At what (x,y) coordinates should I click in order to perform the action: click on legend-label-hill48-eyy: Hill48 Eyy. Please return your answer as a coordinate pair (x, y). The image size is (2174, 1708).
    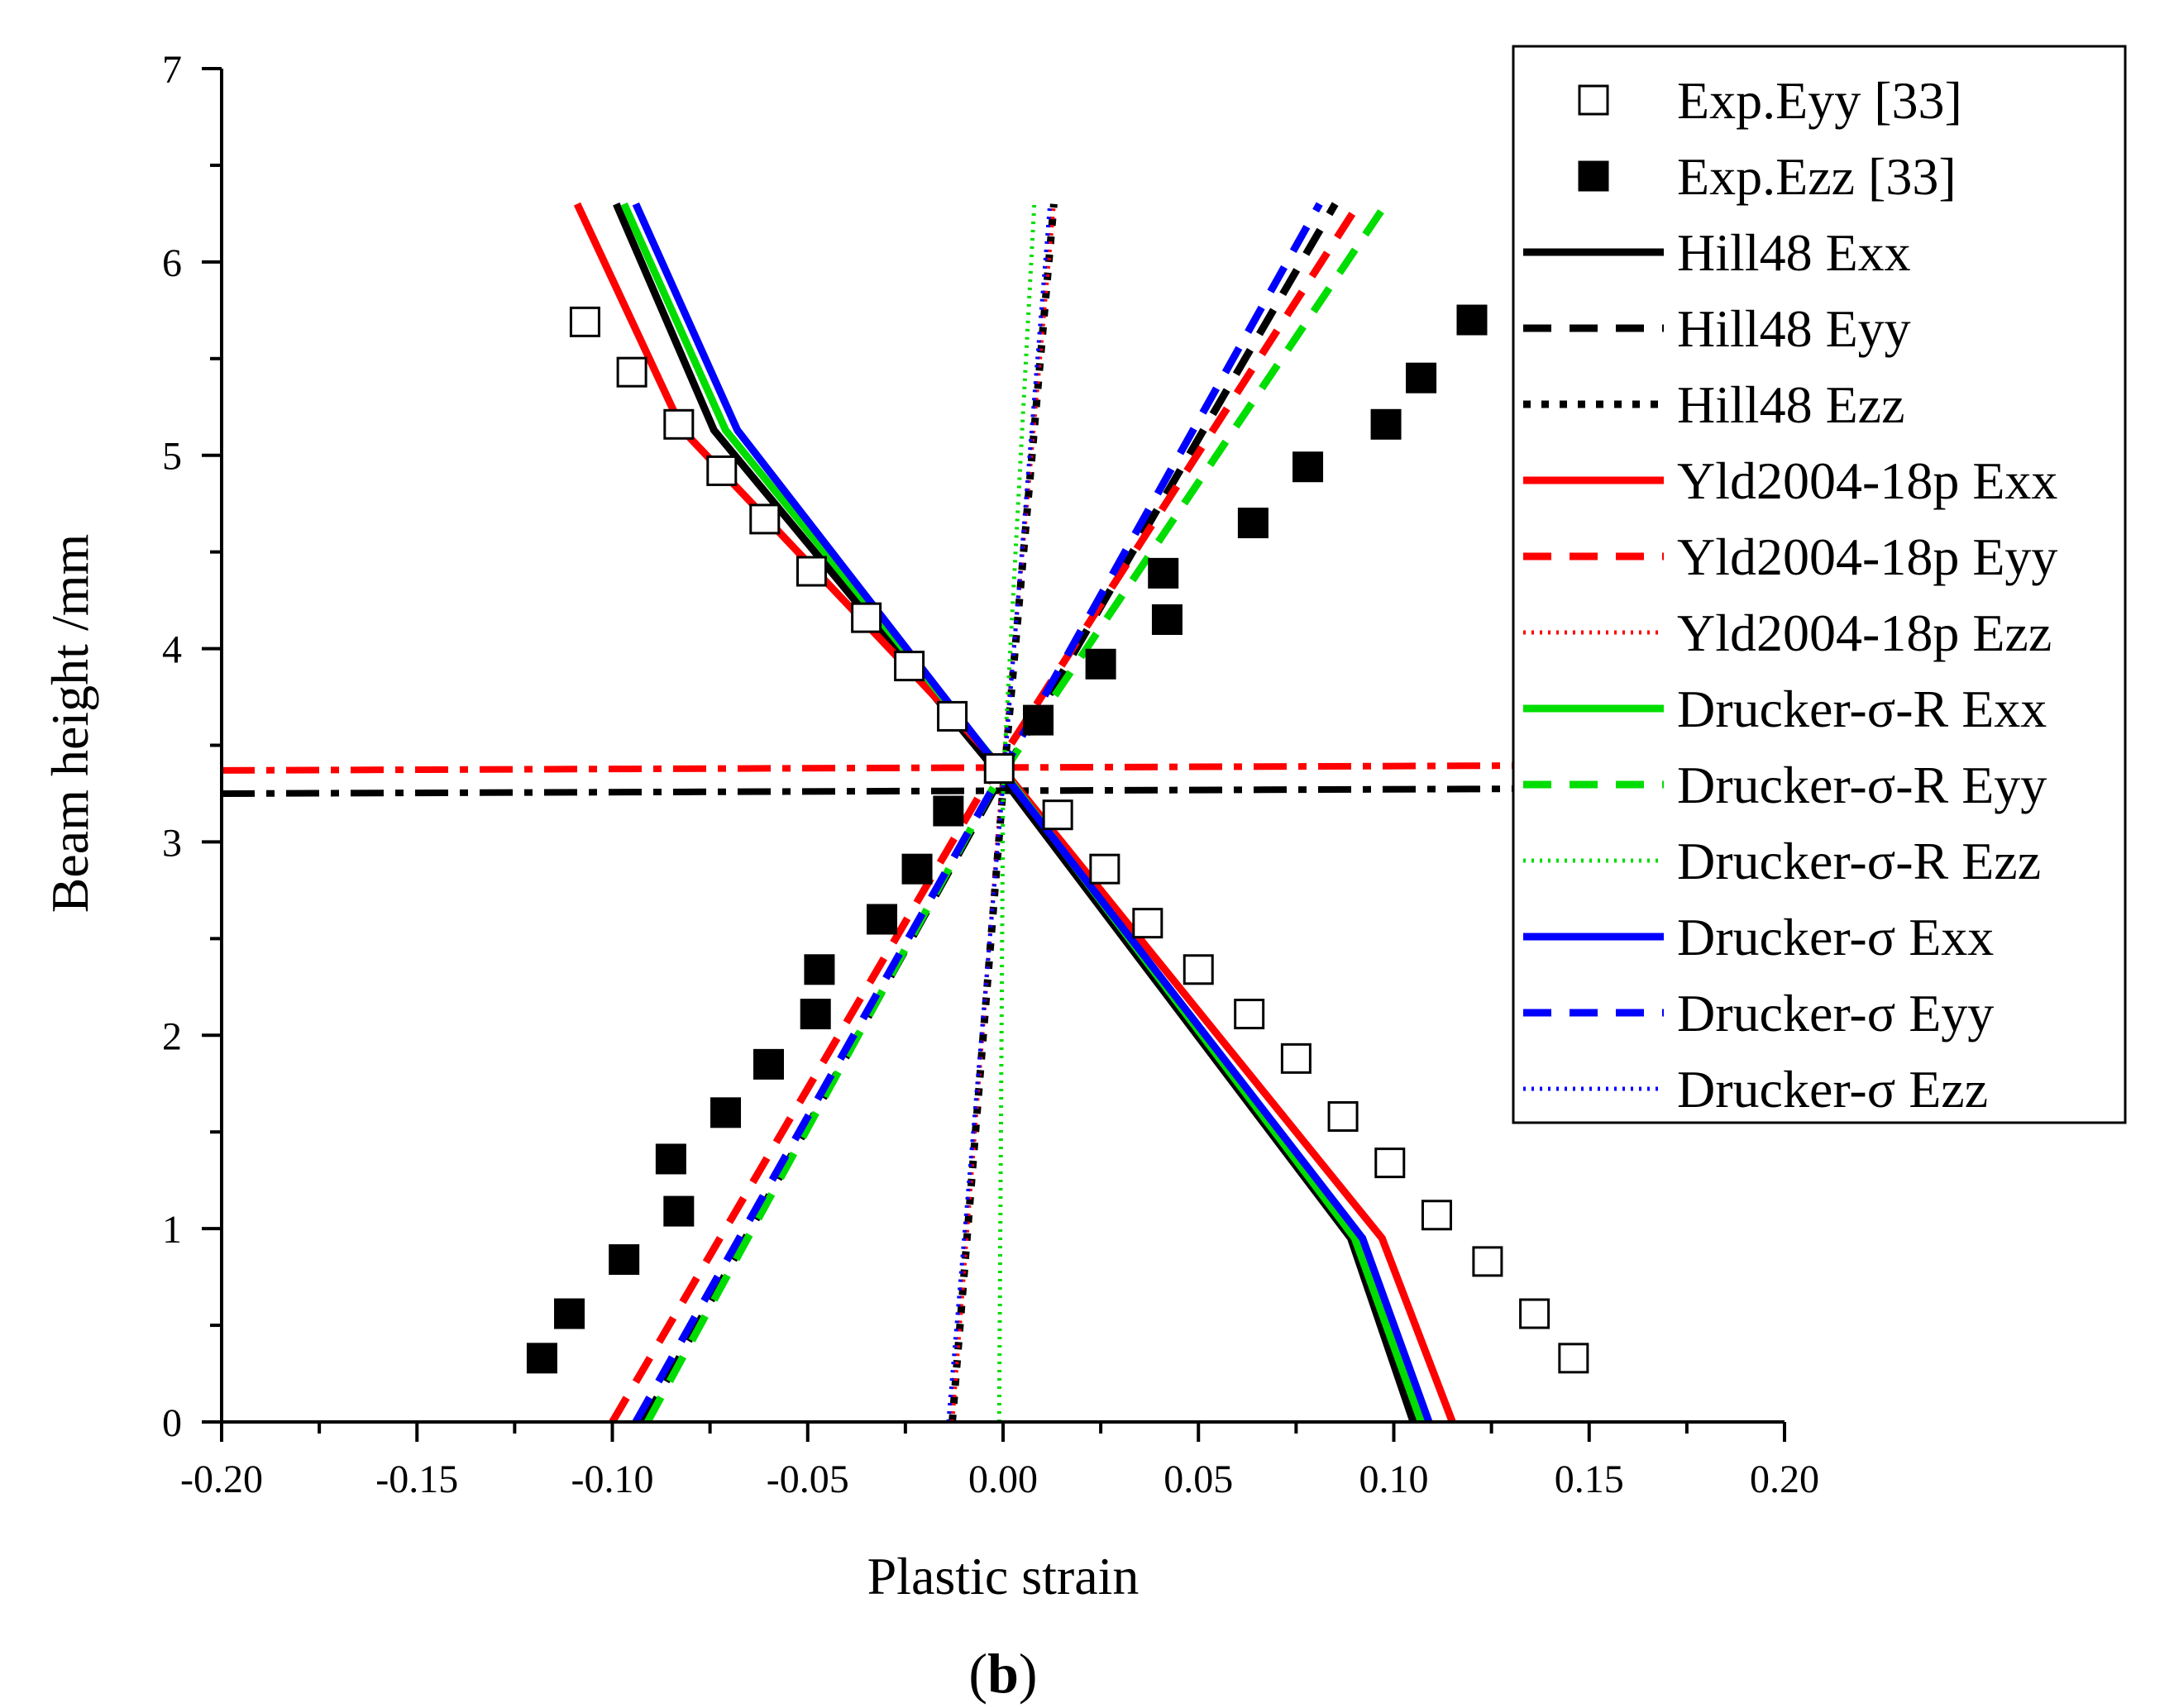
    Looking at the image, I should click on (1794, 328).